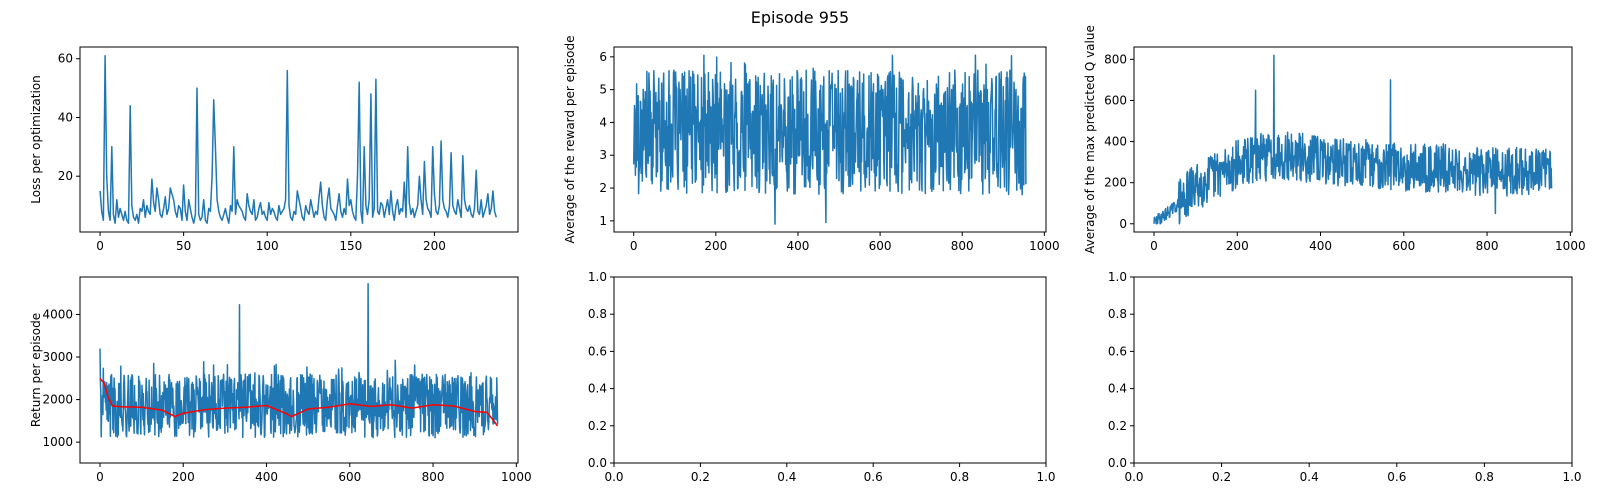  Describe the element at coordinates (1115, 100) in the screenshot. I see `y-tick-label: 600` at that location.